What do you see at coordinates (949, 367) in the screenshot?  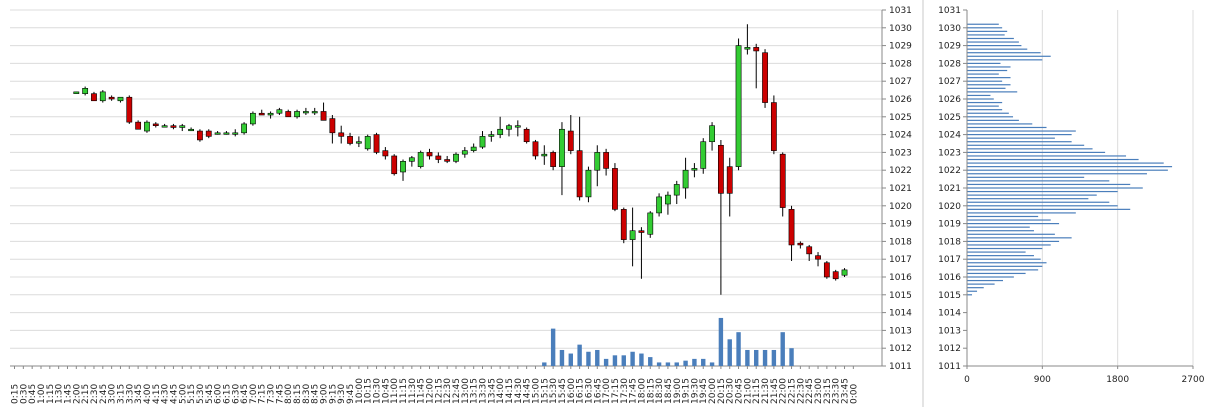 I see `side-y-tick-label: 1011` at bounding box center [949, 367].